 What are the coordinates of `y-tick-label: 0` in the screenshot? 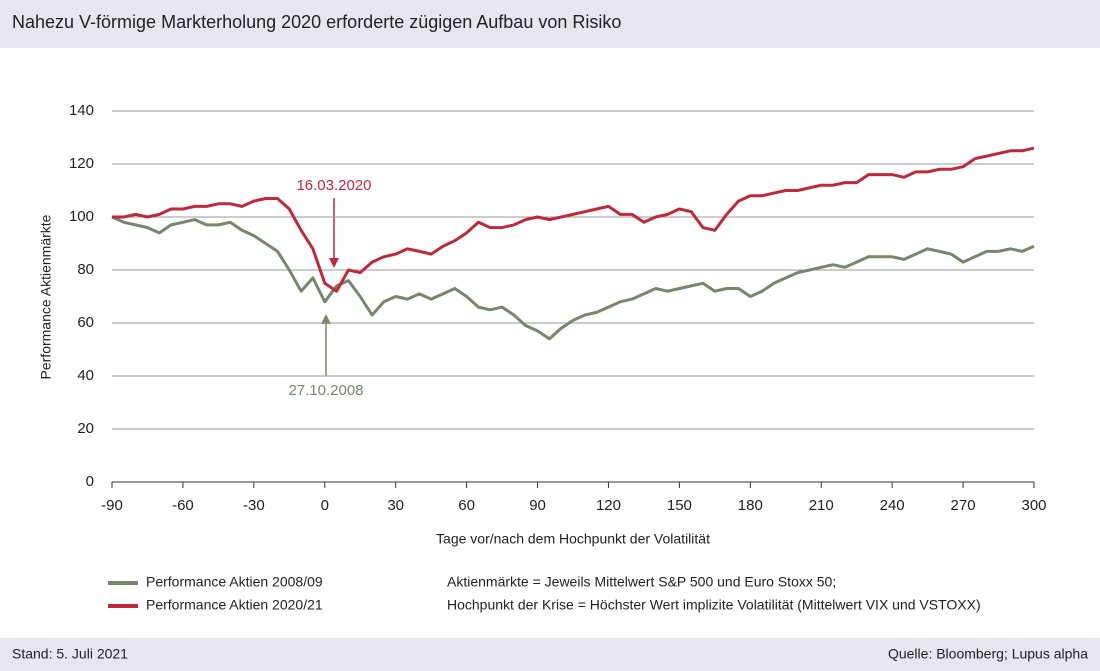 It's located at (90, 481).